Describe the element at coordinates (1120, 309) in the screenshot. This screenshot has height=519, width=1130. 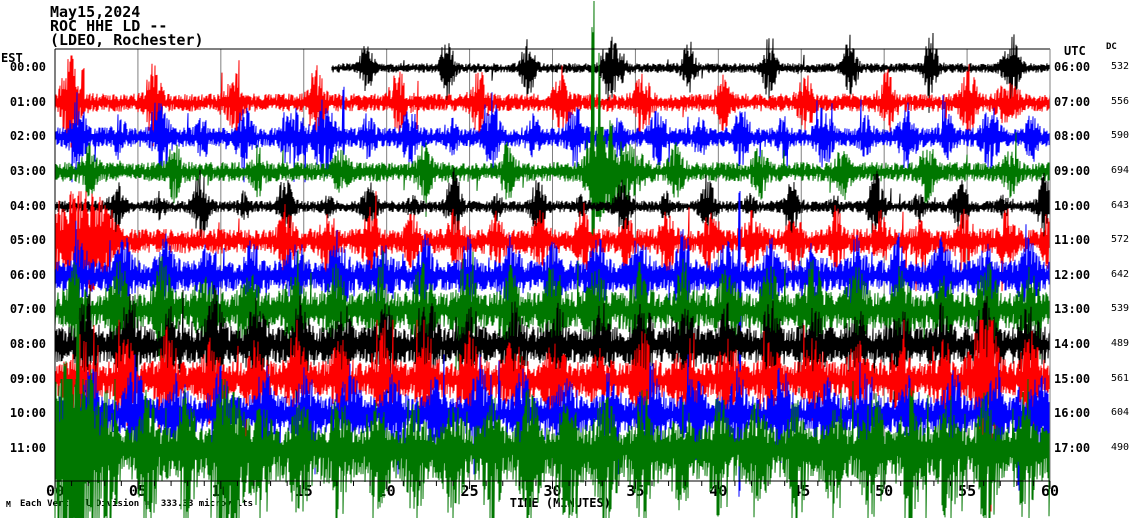
I see `dc-value: 539` at that location.